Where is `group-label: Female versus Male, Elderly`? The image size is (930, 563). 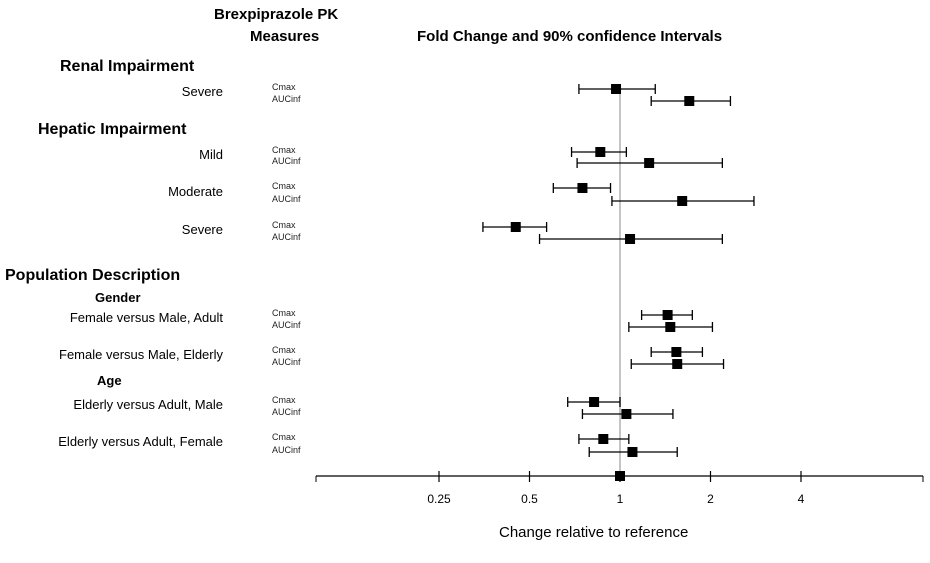
group-label: Female versus Male, Elderly is located at coordinates (141, 354).